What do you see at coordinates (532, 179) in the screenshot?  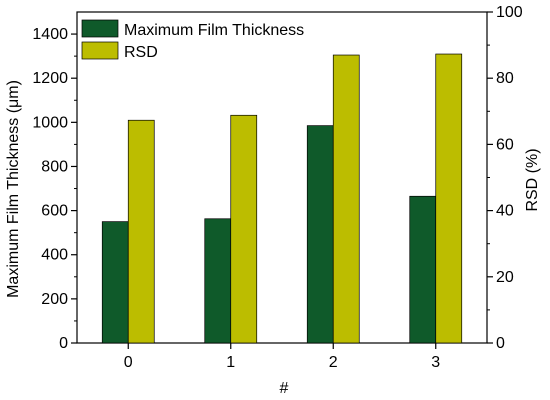 I see `right-axis-title: RSD (%)` at bounding box center [532, 179].